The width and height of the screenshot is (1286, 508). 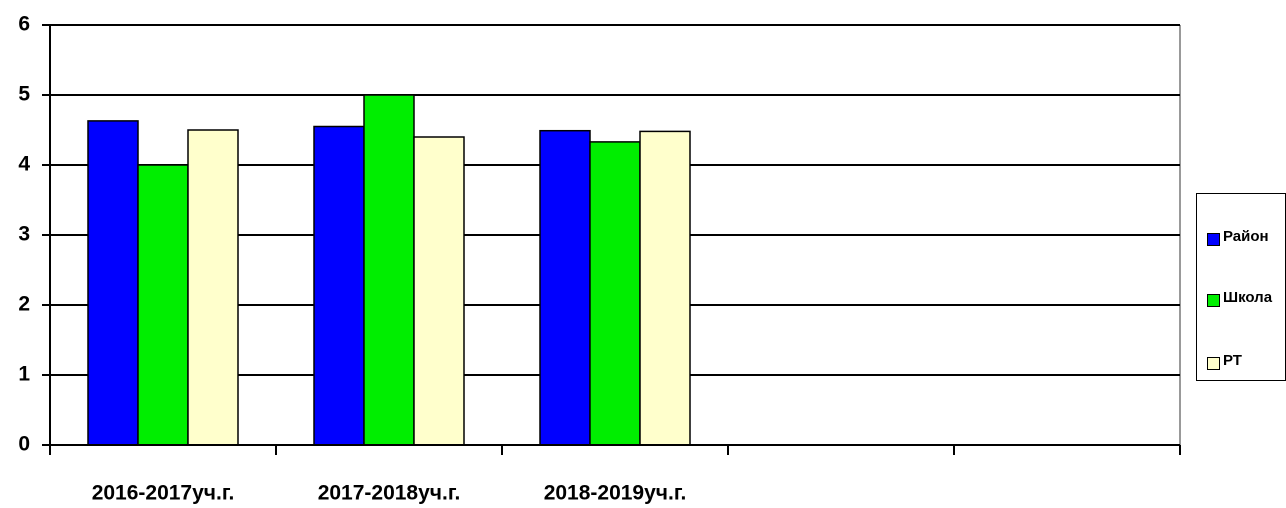 I want to click on y-tick-label: 1, so click(x=24, y=374).